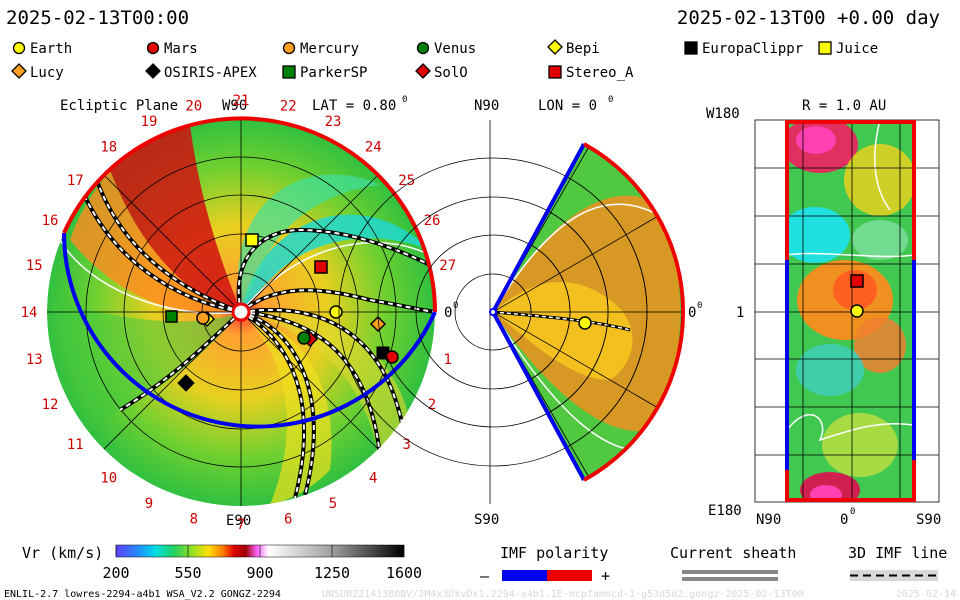  I want to click on rotation-number-12: 12, so click(50, 405).